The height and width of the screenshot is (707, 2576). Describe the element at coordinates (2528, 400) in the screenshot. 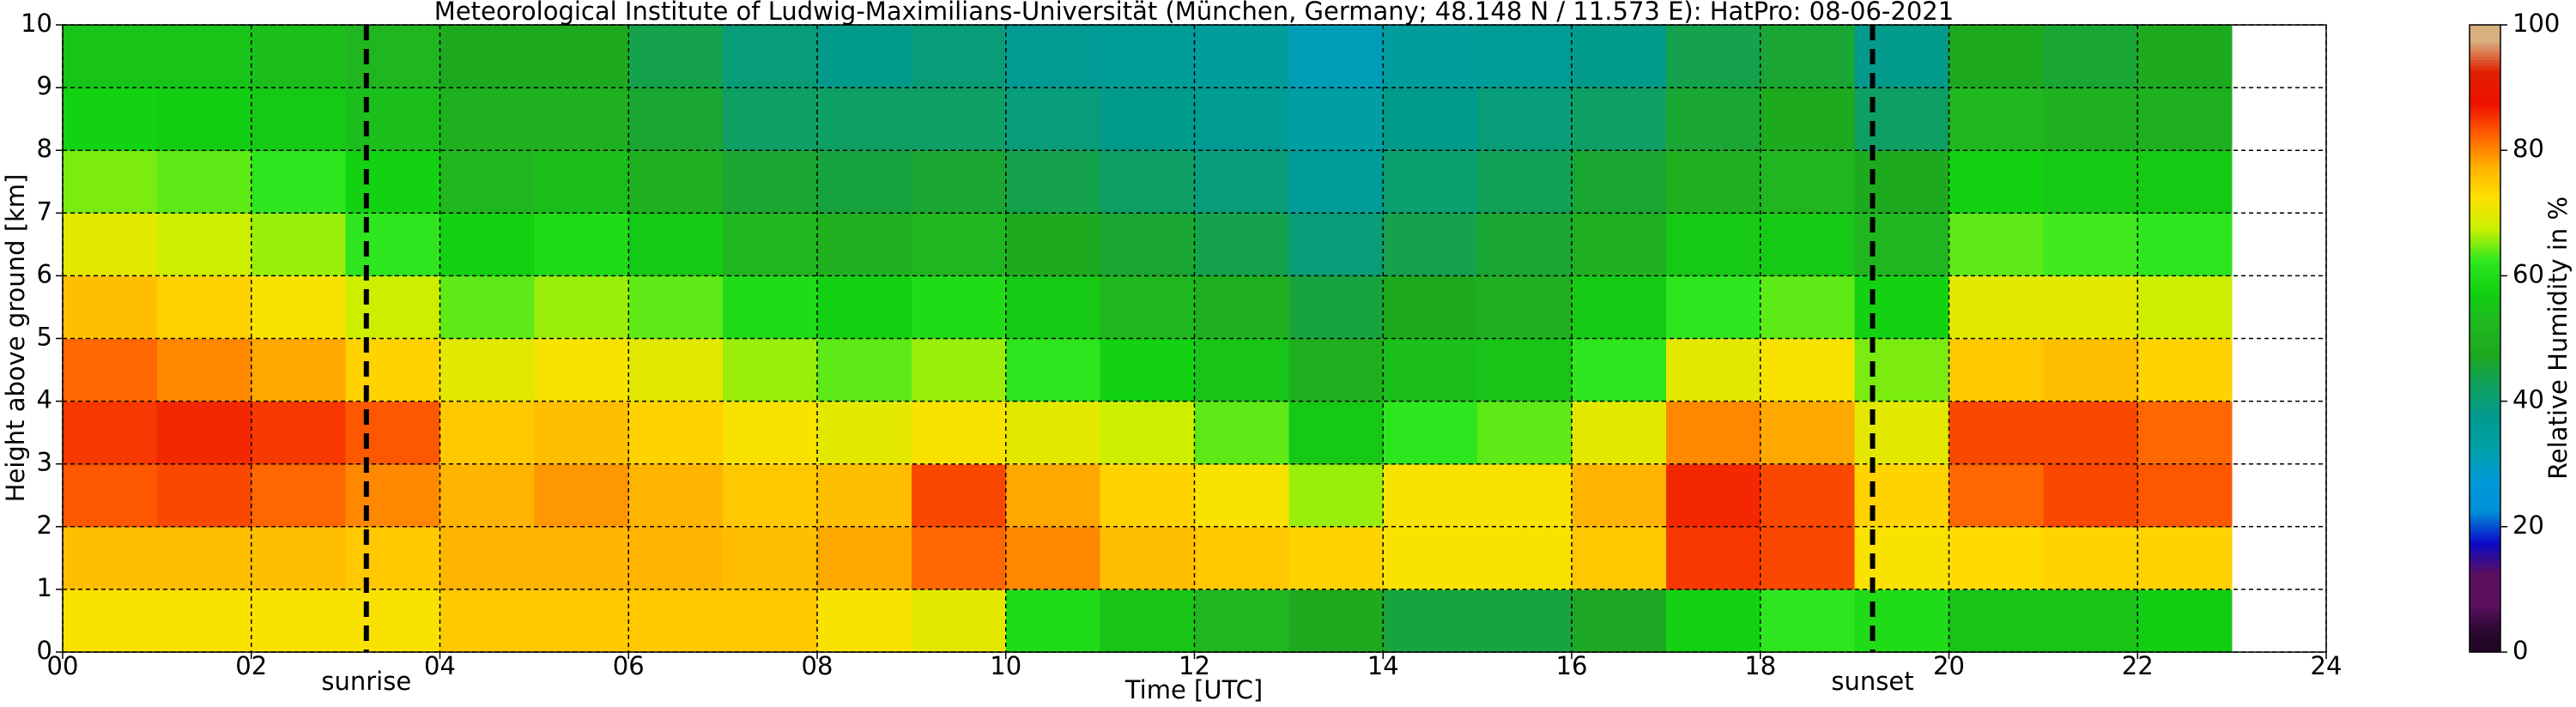

I see `colorbar-tick-label: 40` at that location.